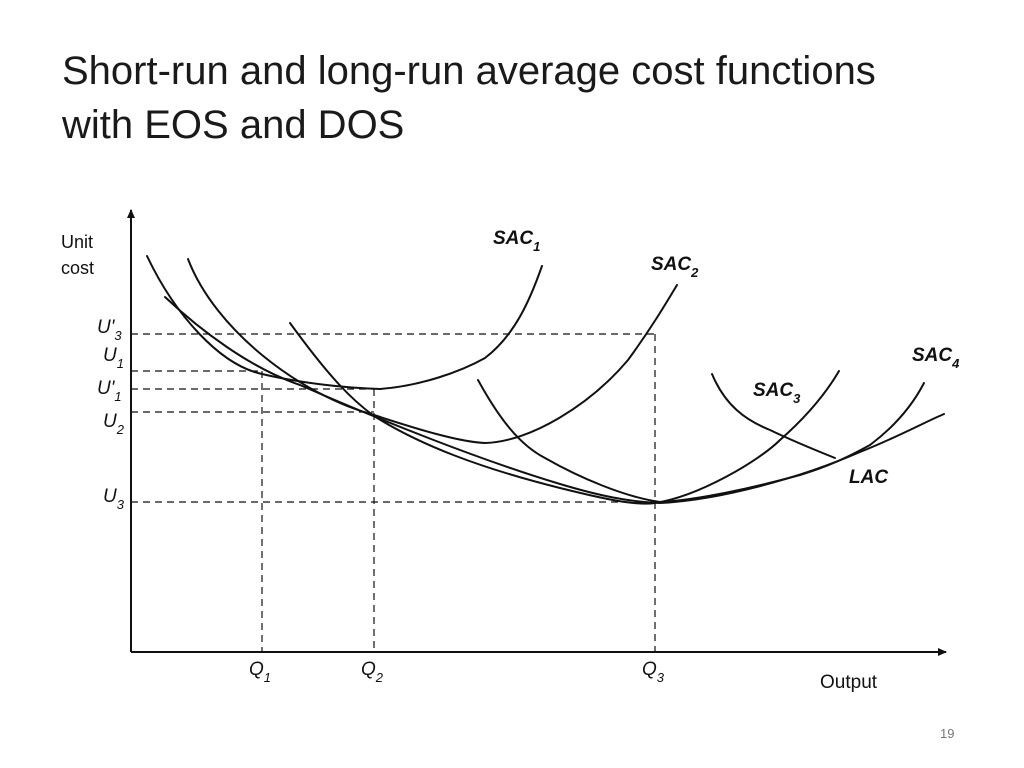  Describe the element at coordinates (77, 242) in the screenshot. I see `y-axis-label-line-1: Unit` at that location.